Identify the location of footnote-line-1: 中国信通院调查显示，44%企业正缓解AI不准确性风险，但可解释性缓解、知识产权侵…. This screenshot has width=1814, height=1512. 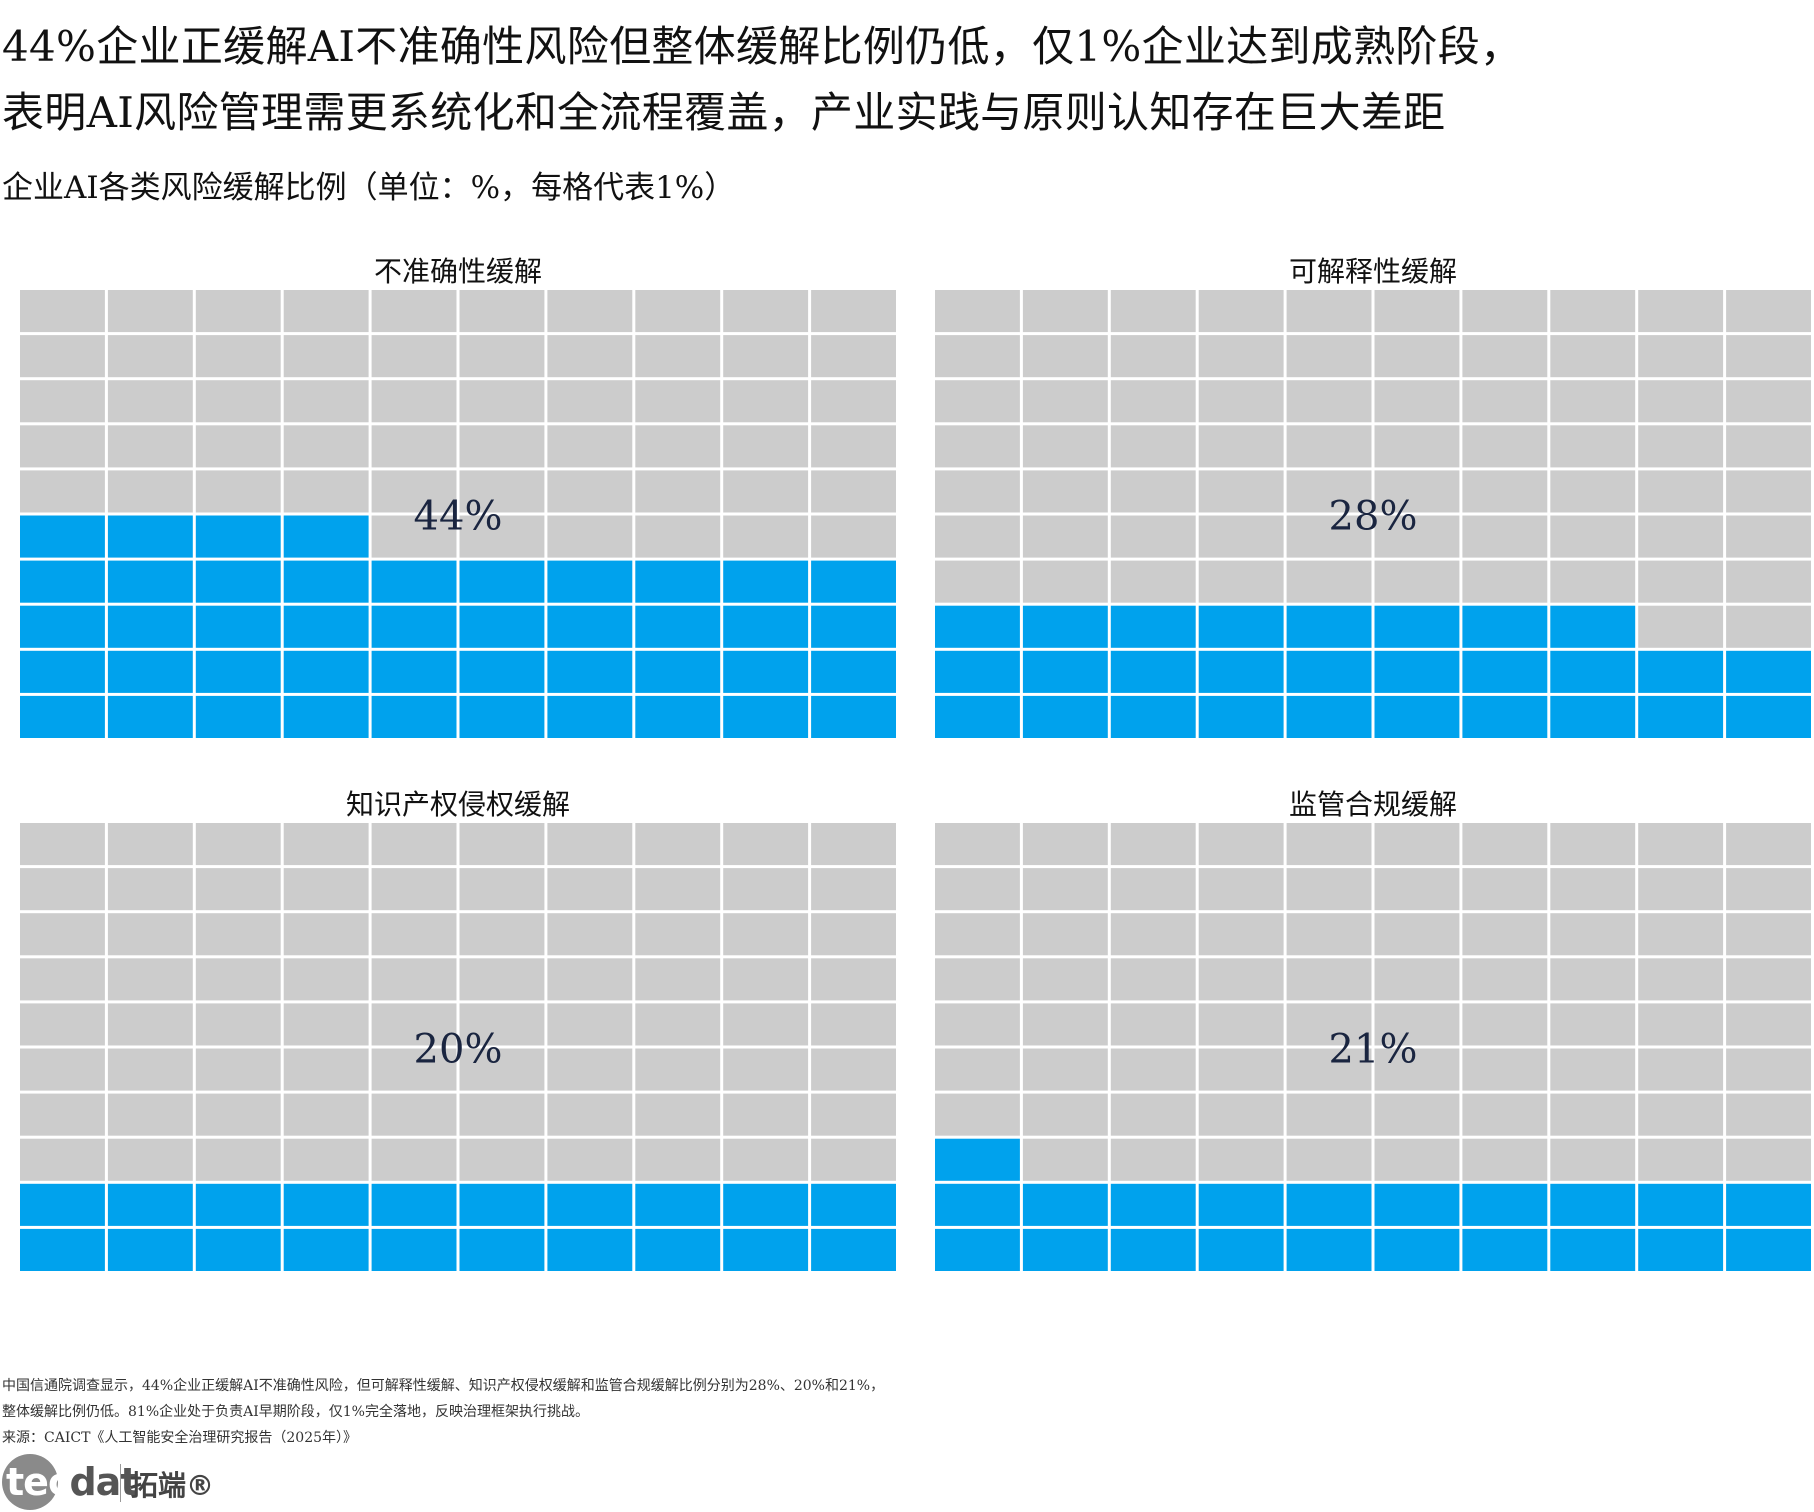
(443, 1386).